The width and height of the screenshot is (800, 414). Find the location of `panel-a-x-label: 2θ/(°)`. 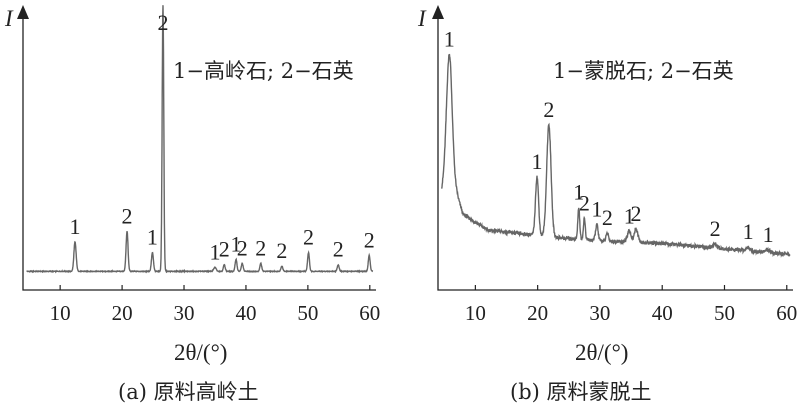

panel-a-x-label: 2θ/(°) is located at coordinates (200, 352).